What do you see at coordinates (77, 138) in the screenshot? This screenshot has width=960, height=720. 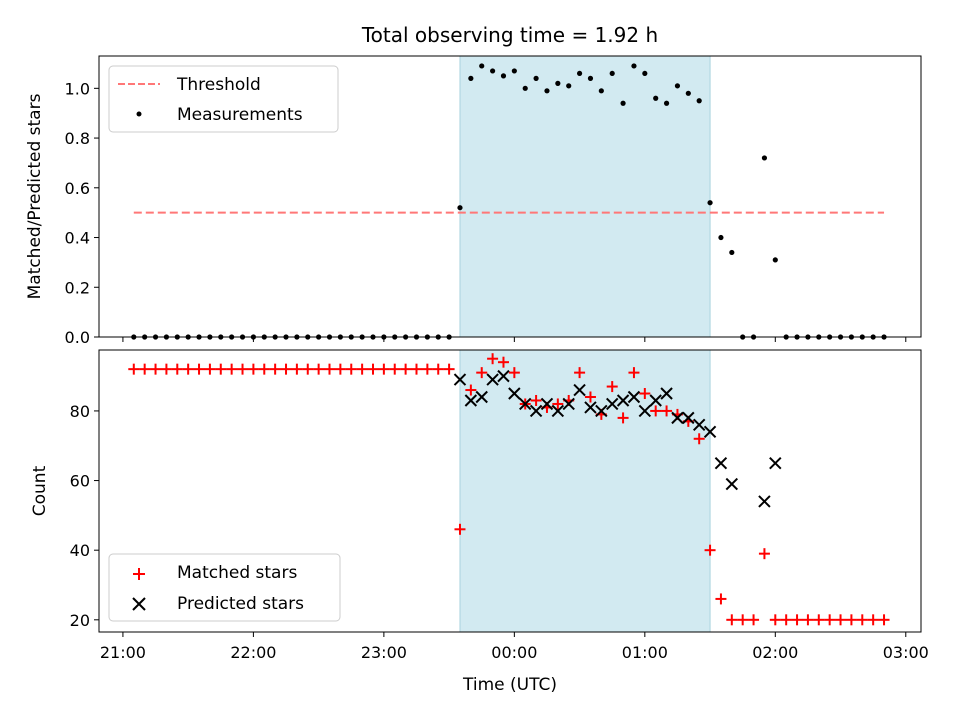 I see `top-y-tick-label: 0.8` at bounding box center [77, 138].